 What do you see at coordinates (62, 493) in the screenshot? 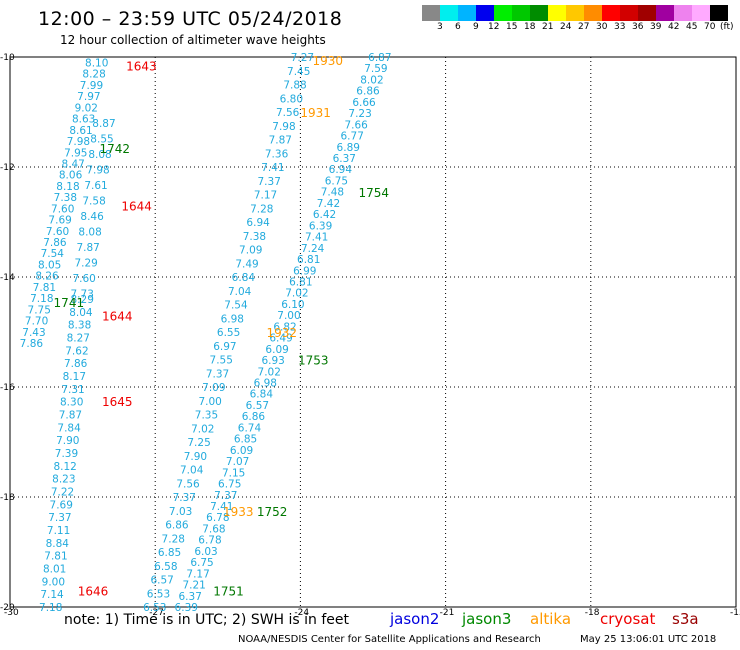
I see `wave-height-value: 7.22` at bounding box center [62, 493].